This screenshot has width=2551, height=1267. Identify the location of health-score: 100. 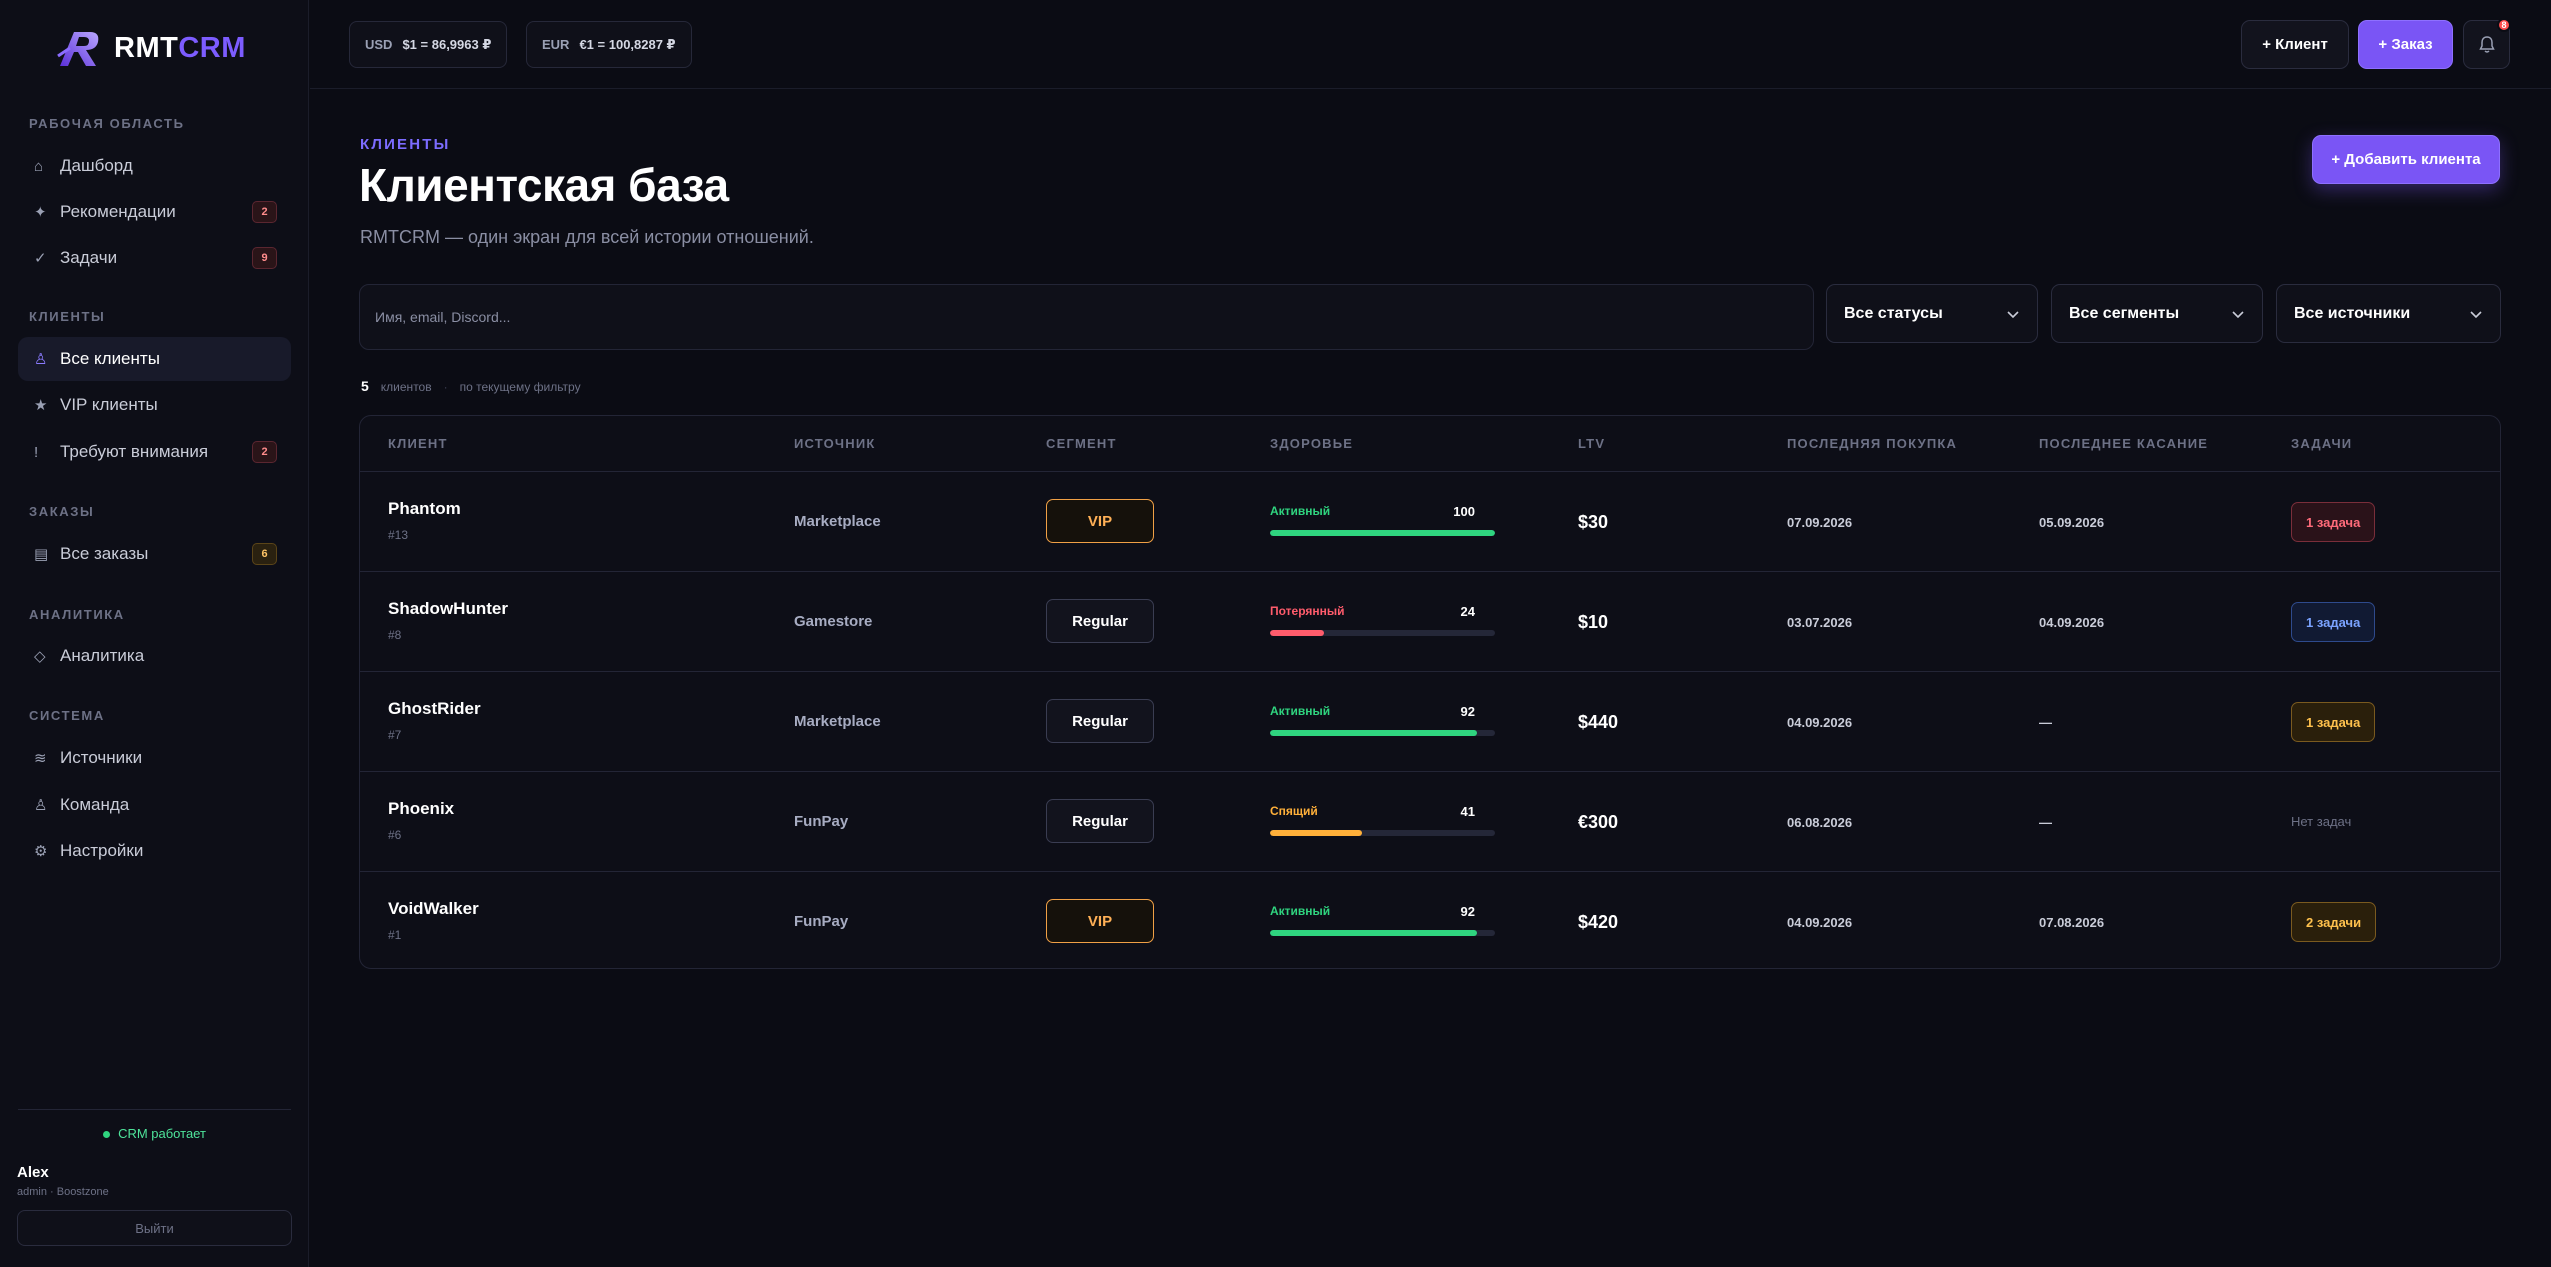
(1464, 511).